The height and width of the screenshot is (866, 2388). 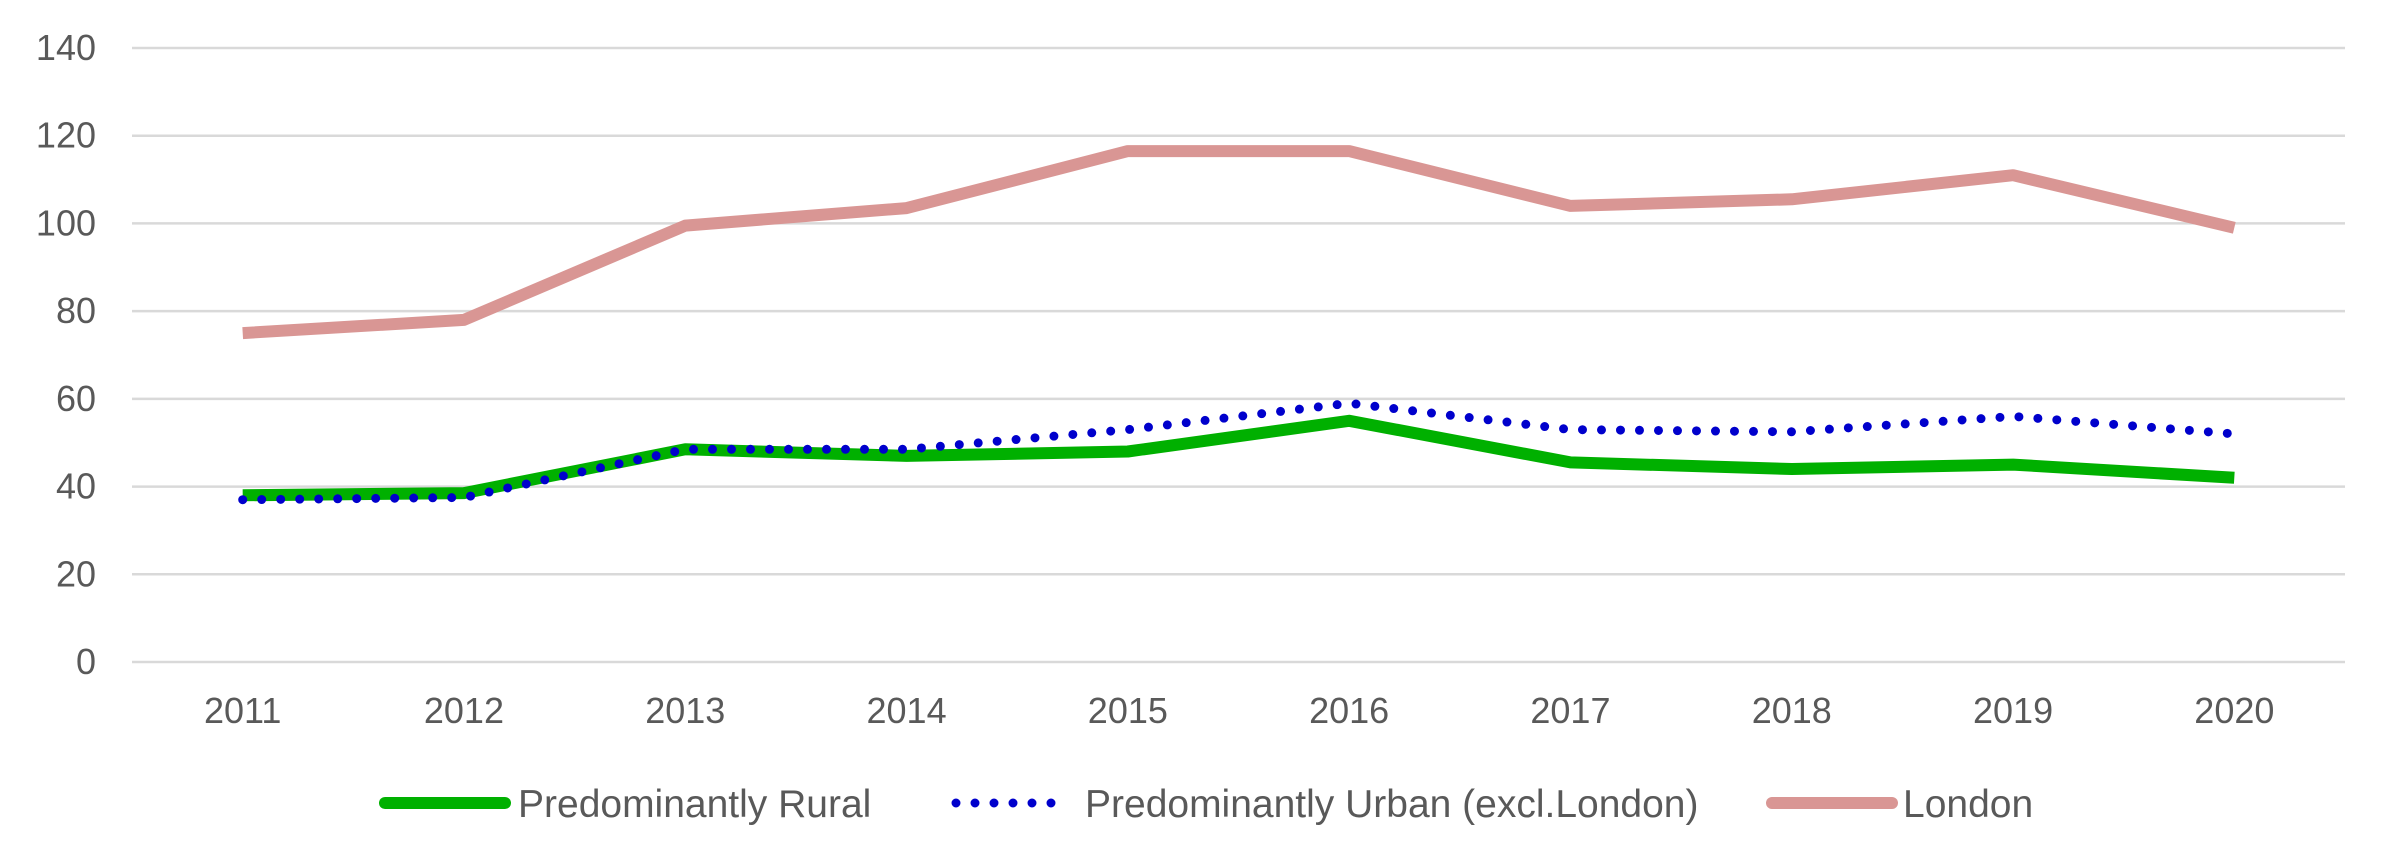 I want to click on x-tick-label: 2014, so click(x=907, y=710).